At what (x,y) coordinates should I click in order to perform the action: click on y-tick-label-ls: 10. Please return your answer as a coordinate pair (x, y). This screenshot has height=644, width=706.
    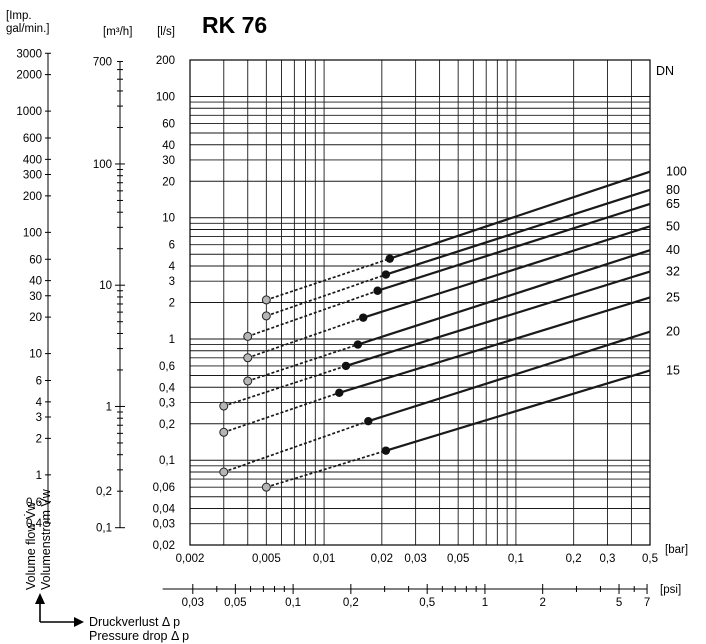
    Looking at the image, I should click on (168, 219).